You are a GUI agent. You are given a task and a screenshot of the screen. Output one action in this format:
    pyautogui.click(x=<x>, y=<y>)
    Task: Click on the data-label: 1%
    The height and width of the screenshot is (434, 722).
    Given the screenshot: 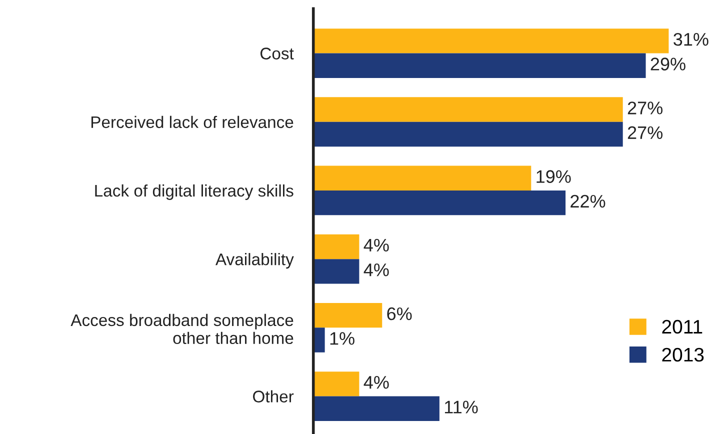 What is the action you would take?
    pyautogui.click(x=342, y=338)
    